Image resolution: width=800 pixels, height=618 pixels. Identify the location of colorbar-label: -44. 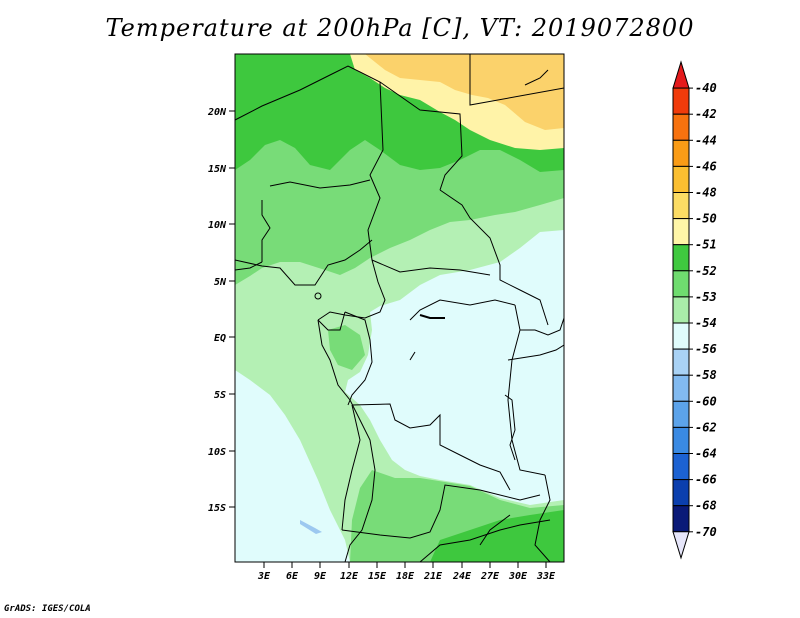
(706, 140).